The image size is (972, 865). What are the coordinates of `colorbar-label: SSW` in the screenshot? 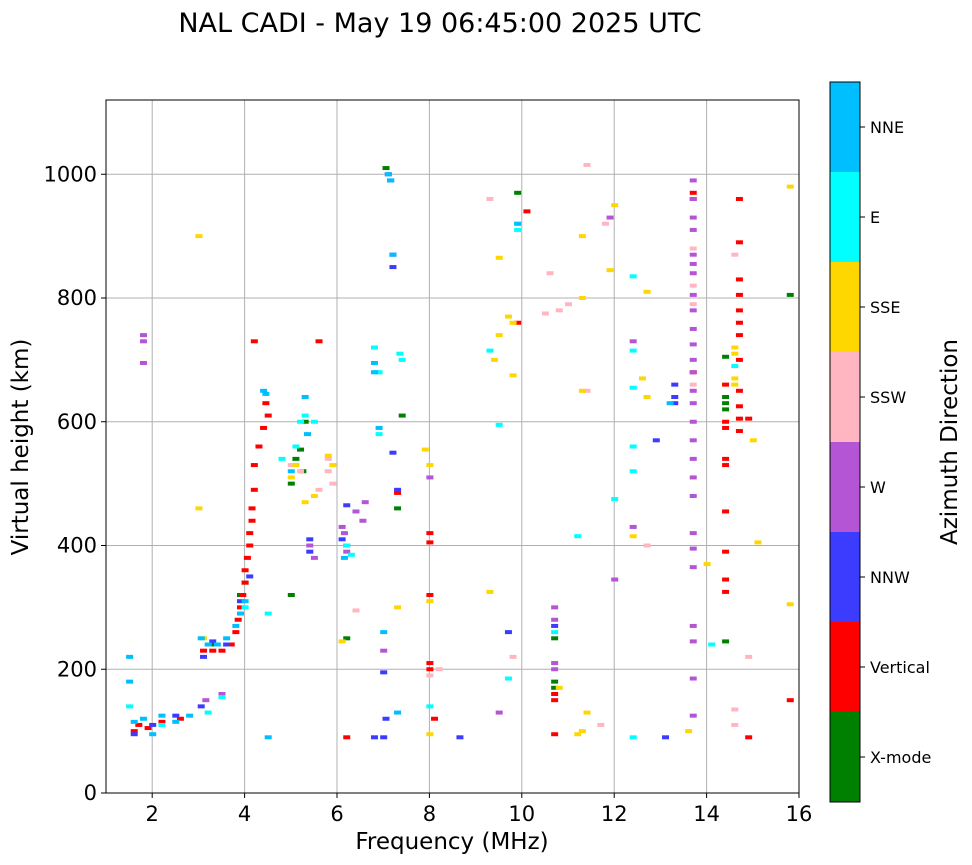 It's located at (888, 397).